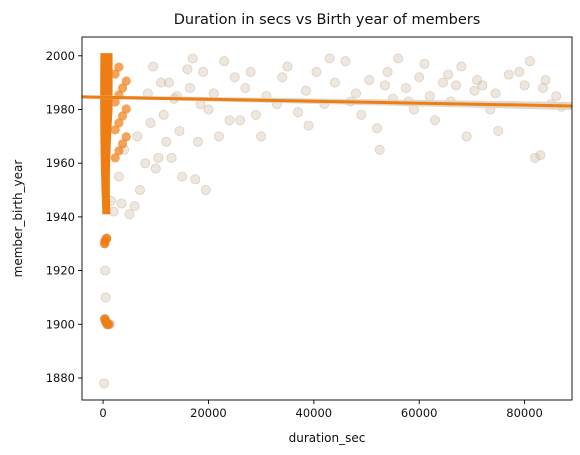  What do you see at coordinates (314, 413) in the screenshot?
I see `x-tick-label: 40000` at bounding box center [314, 413].